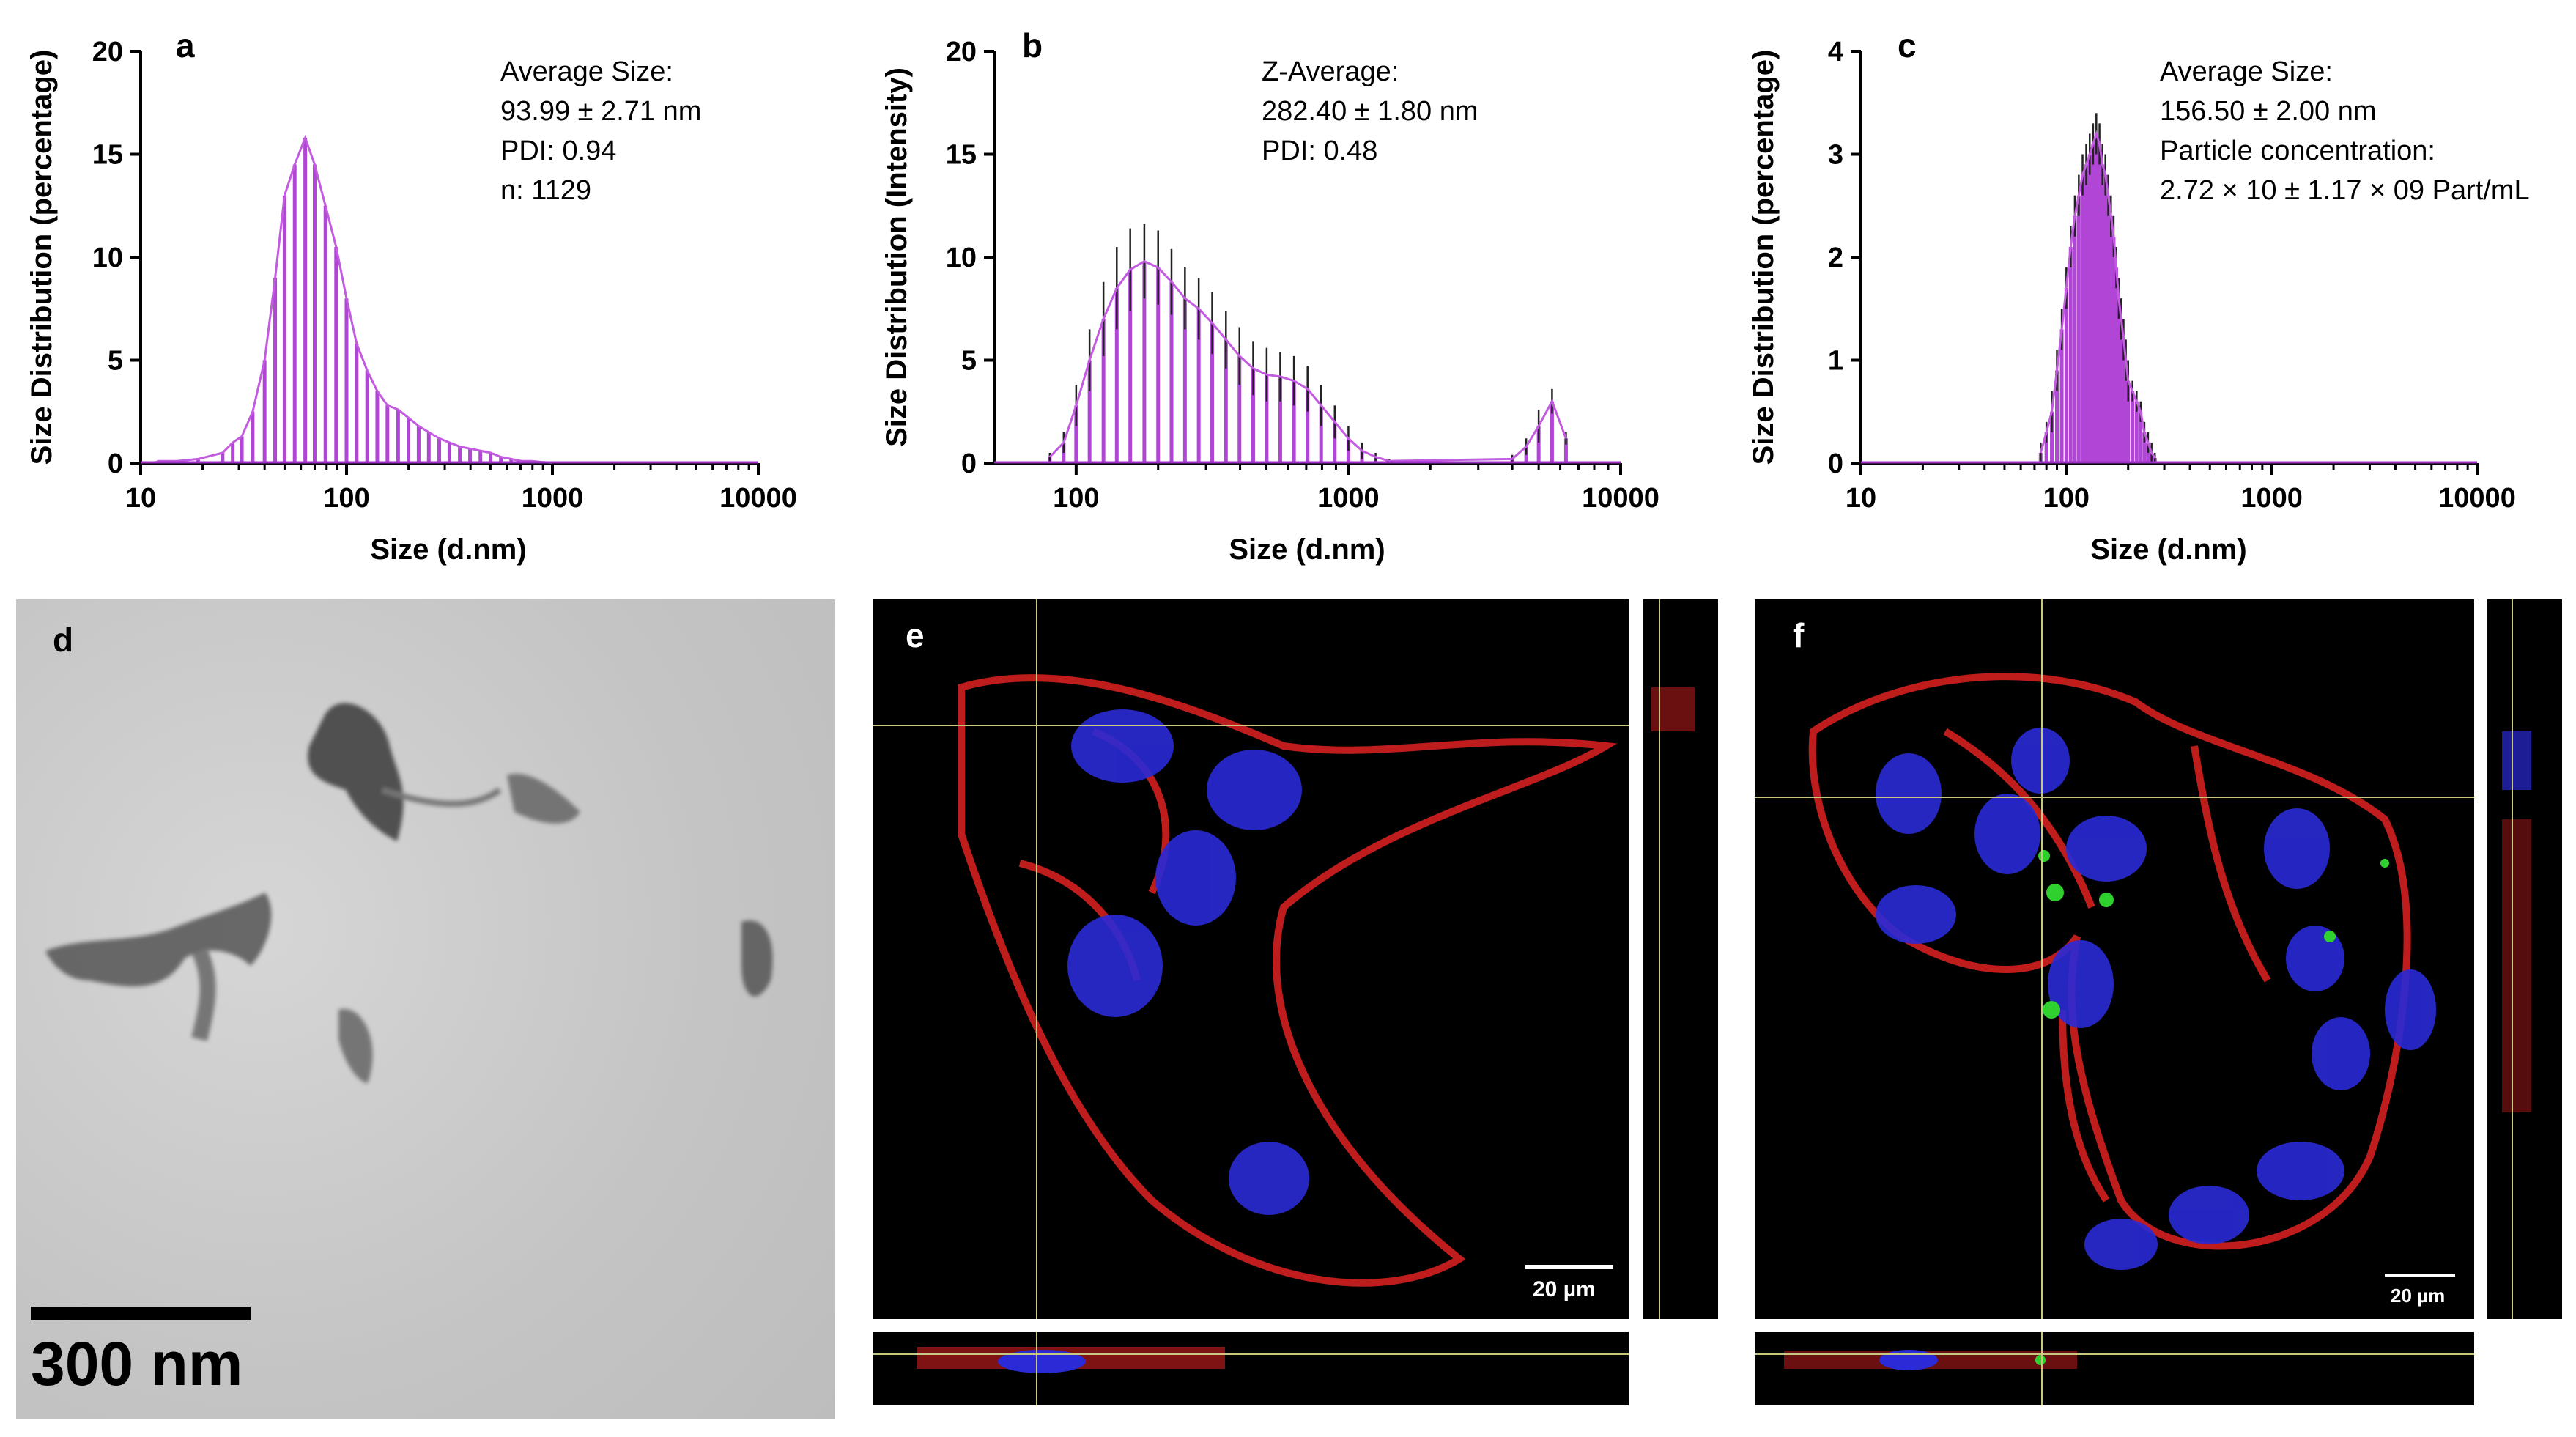 The width and height of the screenshot is (2576, 1437). What do you see at coordinates (969, 361) in the screenshot?
I see `chart-b-ytick-label: 5` at bounding box center [969, 361].